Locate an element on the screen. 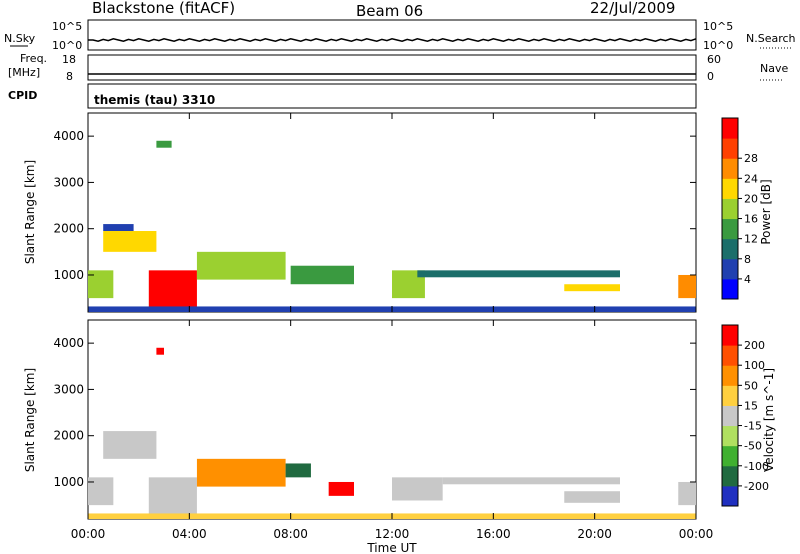  nsky-trace is located at coordinates (392, 40).